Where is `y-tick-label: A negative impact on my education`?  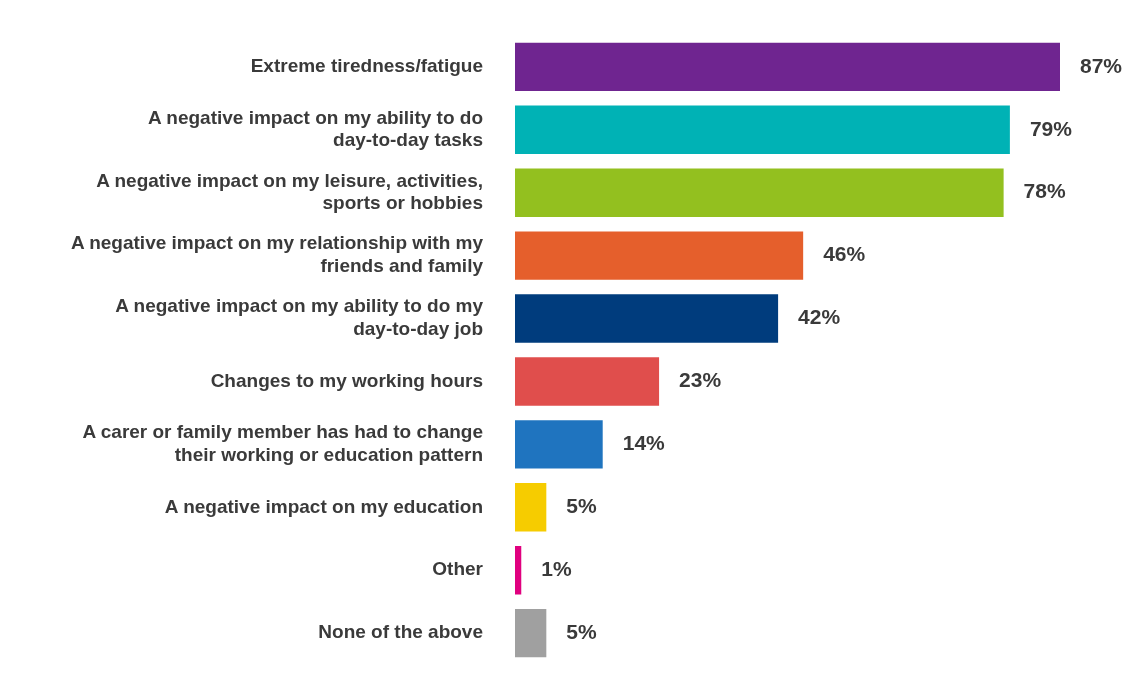
y-tick-label: A negative impact on my education is located at coordinates (323, 506).